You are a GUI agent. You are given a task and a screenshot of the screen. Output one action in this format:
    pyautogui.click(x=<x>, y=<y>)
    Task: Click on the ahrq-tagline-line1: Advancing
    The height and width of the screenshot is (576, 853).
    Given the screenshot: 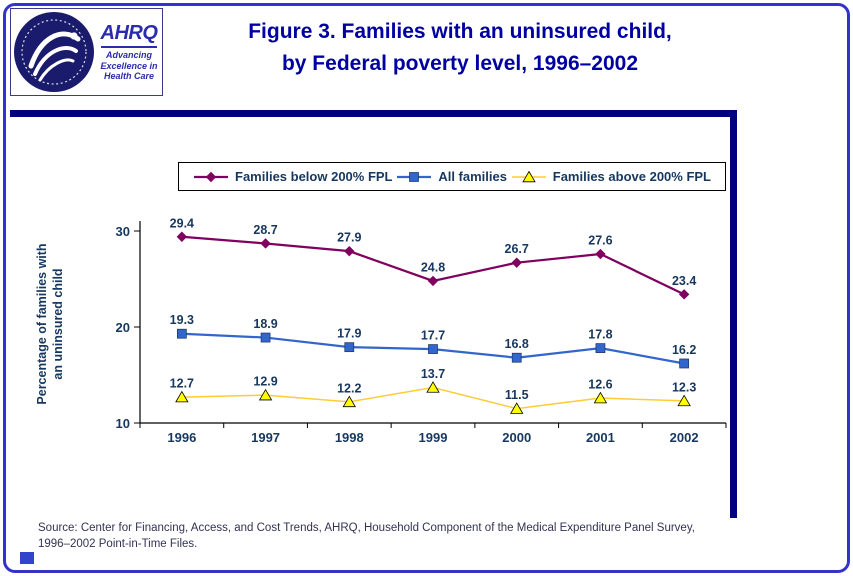 What is the action you would take?
    pyautogui.click(x=128, y=54)
    